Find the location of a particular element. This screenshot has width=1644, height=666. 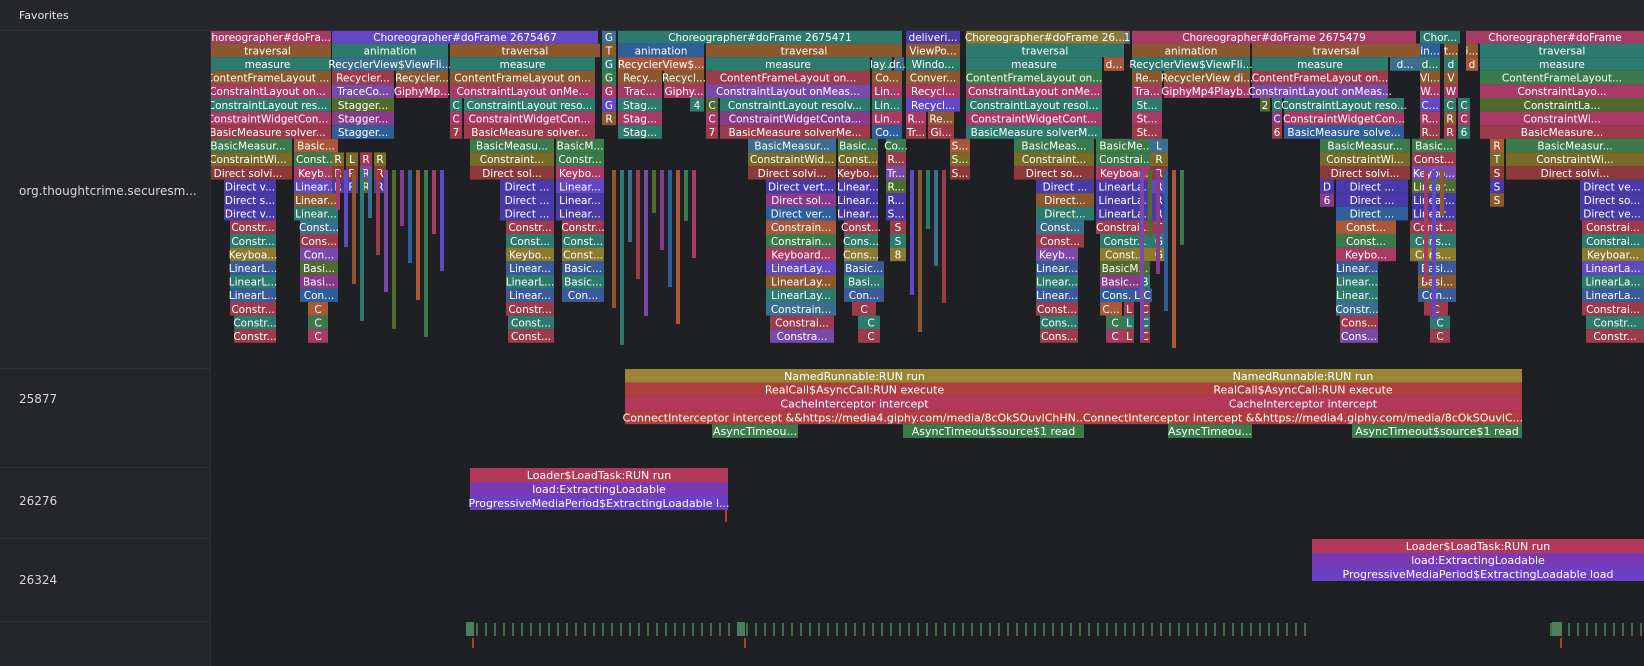

track-label-26276: 26276 is located at coordinates (38, 501).